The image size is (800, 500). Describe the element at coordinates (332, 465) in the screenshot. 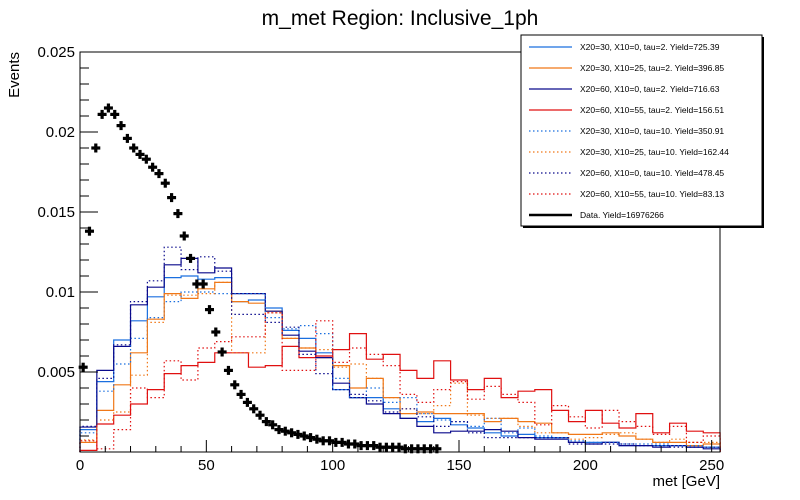

I see `x-tick-label: 100` at that location.